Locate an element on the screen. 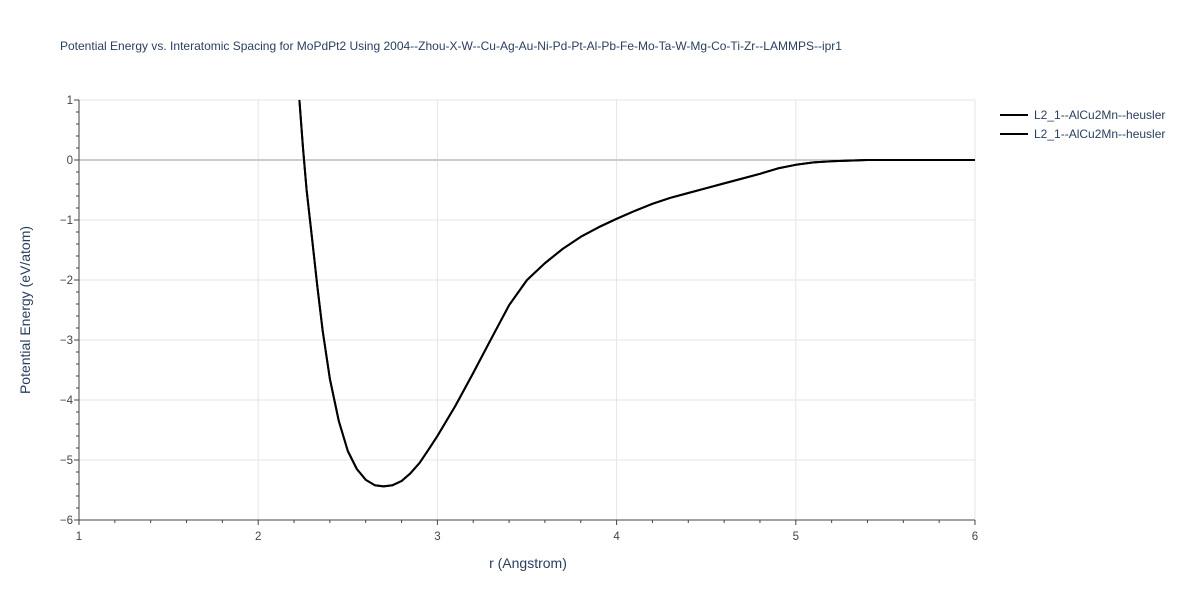 The image size is (1200, 600). x-tick-label: 6 is located at coordinates (975, 537).